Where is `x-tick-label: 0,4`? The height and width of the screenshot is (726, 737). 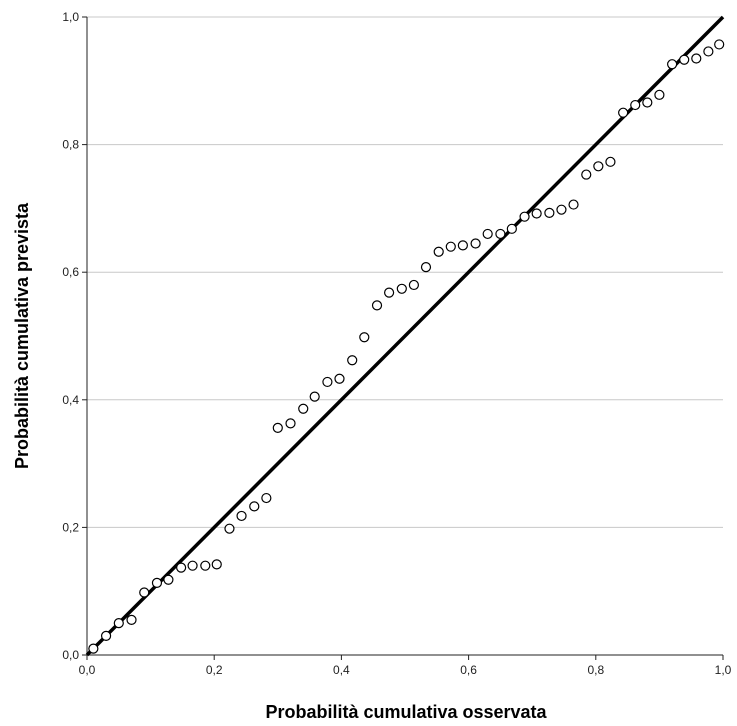
x-tick-label: 0,4 is located at coordinates (341, 670).